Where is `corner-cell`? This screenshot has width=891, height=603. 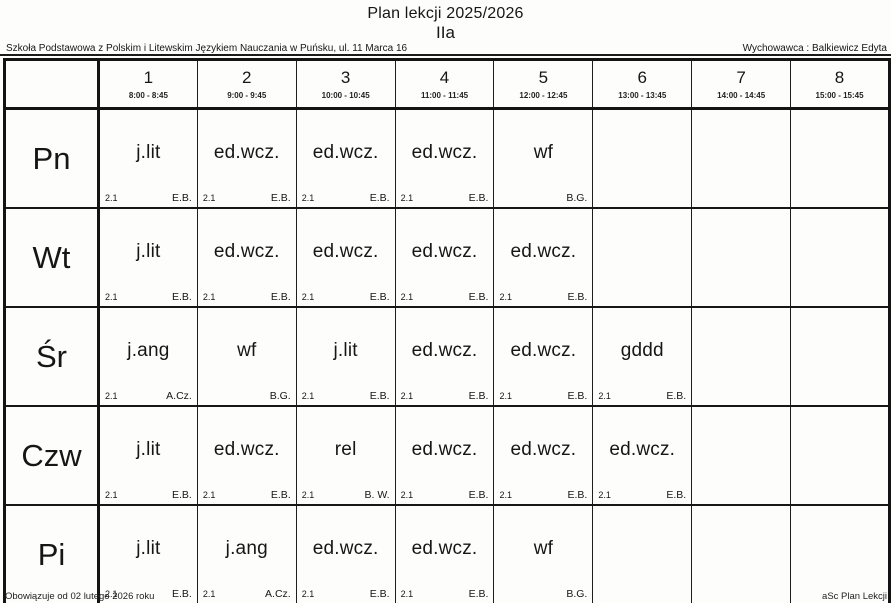
corner-cell is located at coordinates (52, 84).